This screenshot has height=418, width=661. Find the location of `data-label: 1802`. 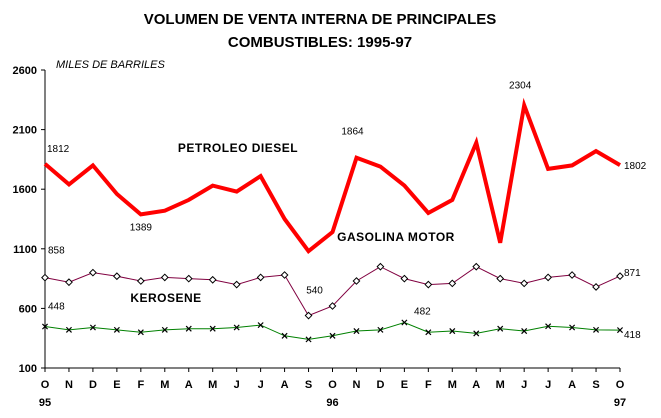

data-label: 1802 is located at coordinates (635, 166).